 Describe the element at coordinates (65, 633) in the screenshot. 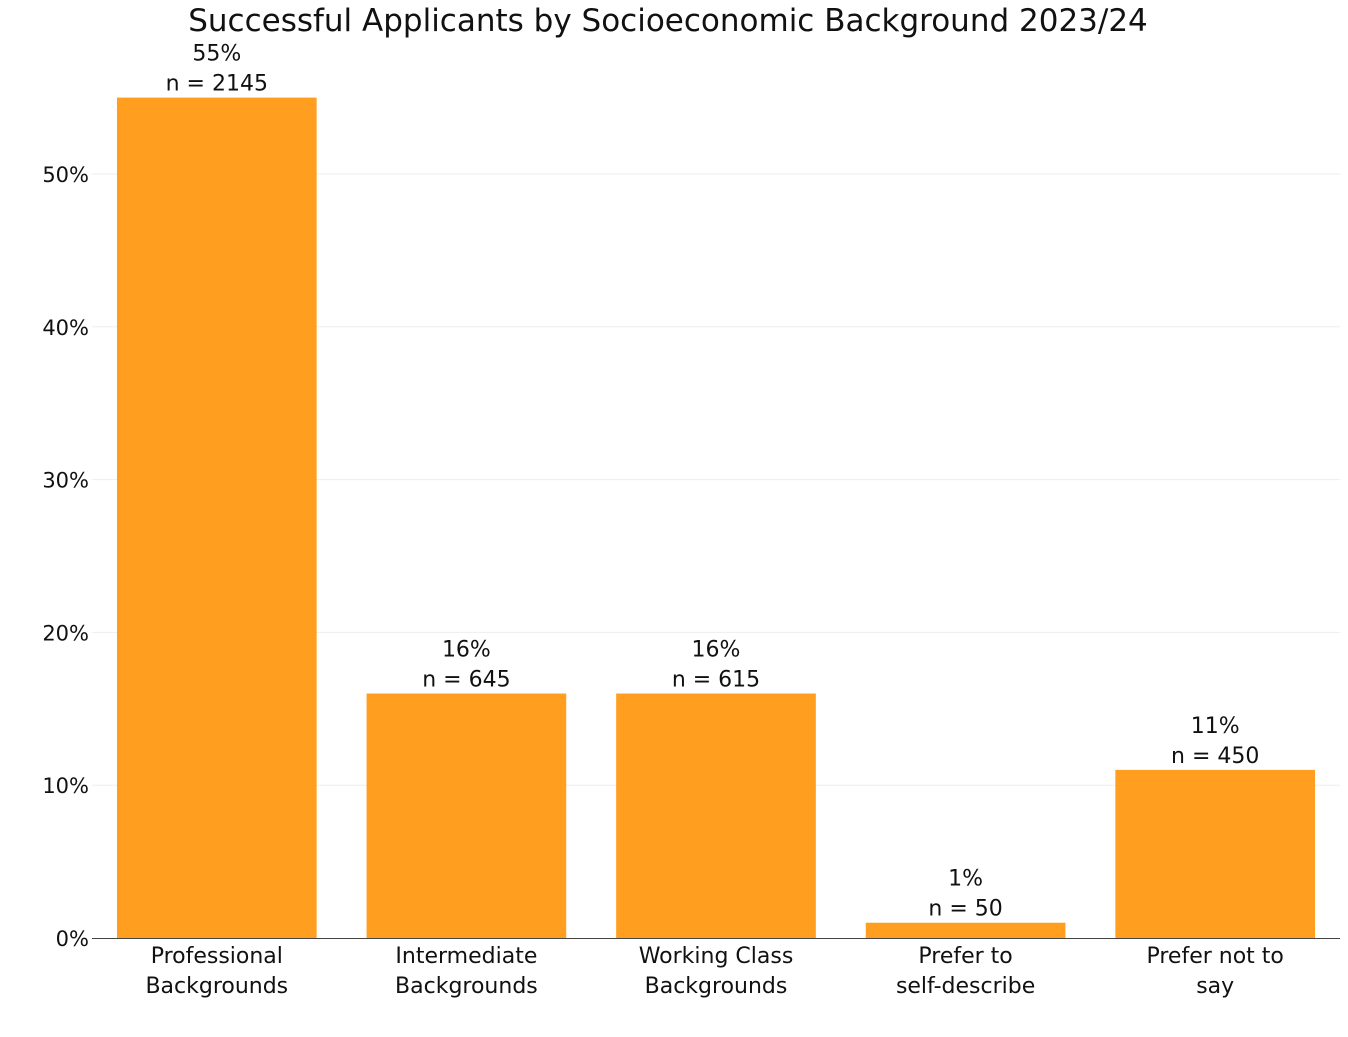

I see `y-tick-label: 20%` at that location.